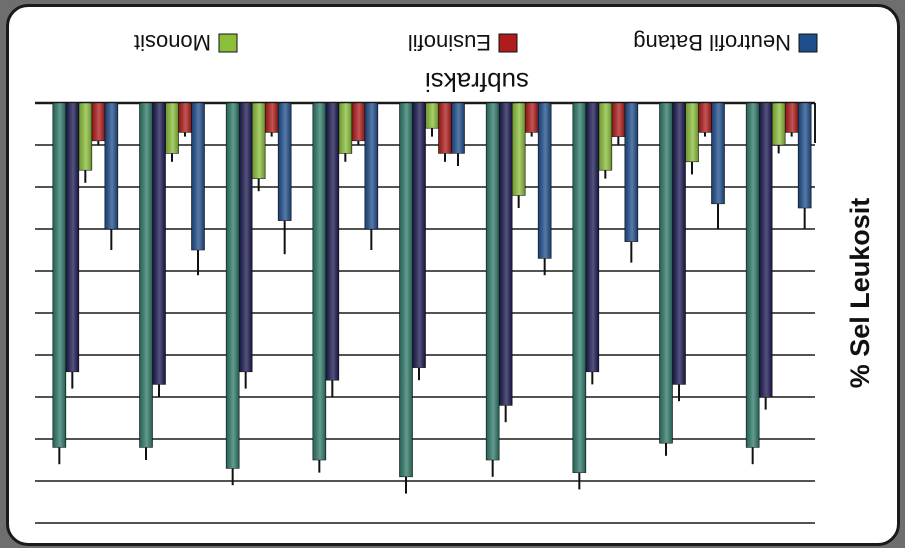 The height and width of the screenshot is (548, 905). What do you see at coordinates (449, 42) in the screenshot?
I see `legend-label: Eusinofil` at bounding box center [449, 42].